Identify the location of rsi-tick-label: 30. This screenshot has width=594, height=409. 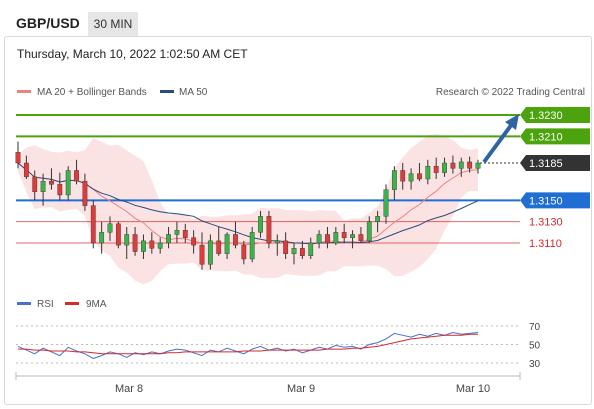
(535, 364).